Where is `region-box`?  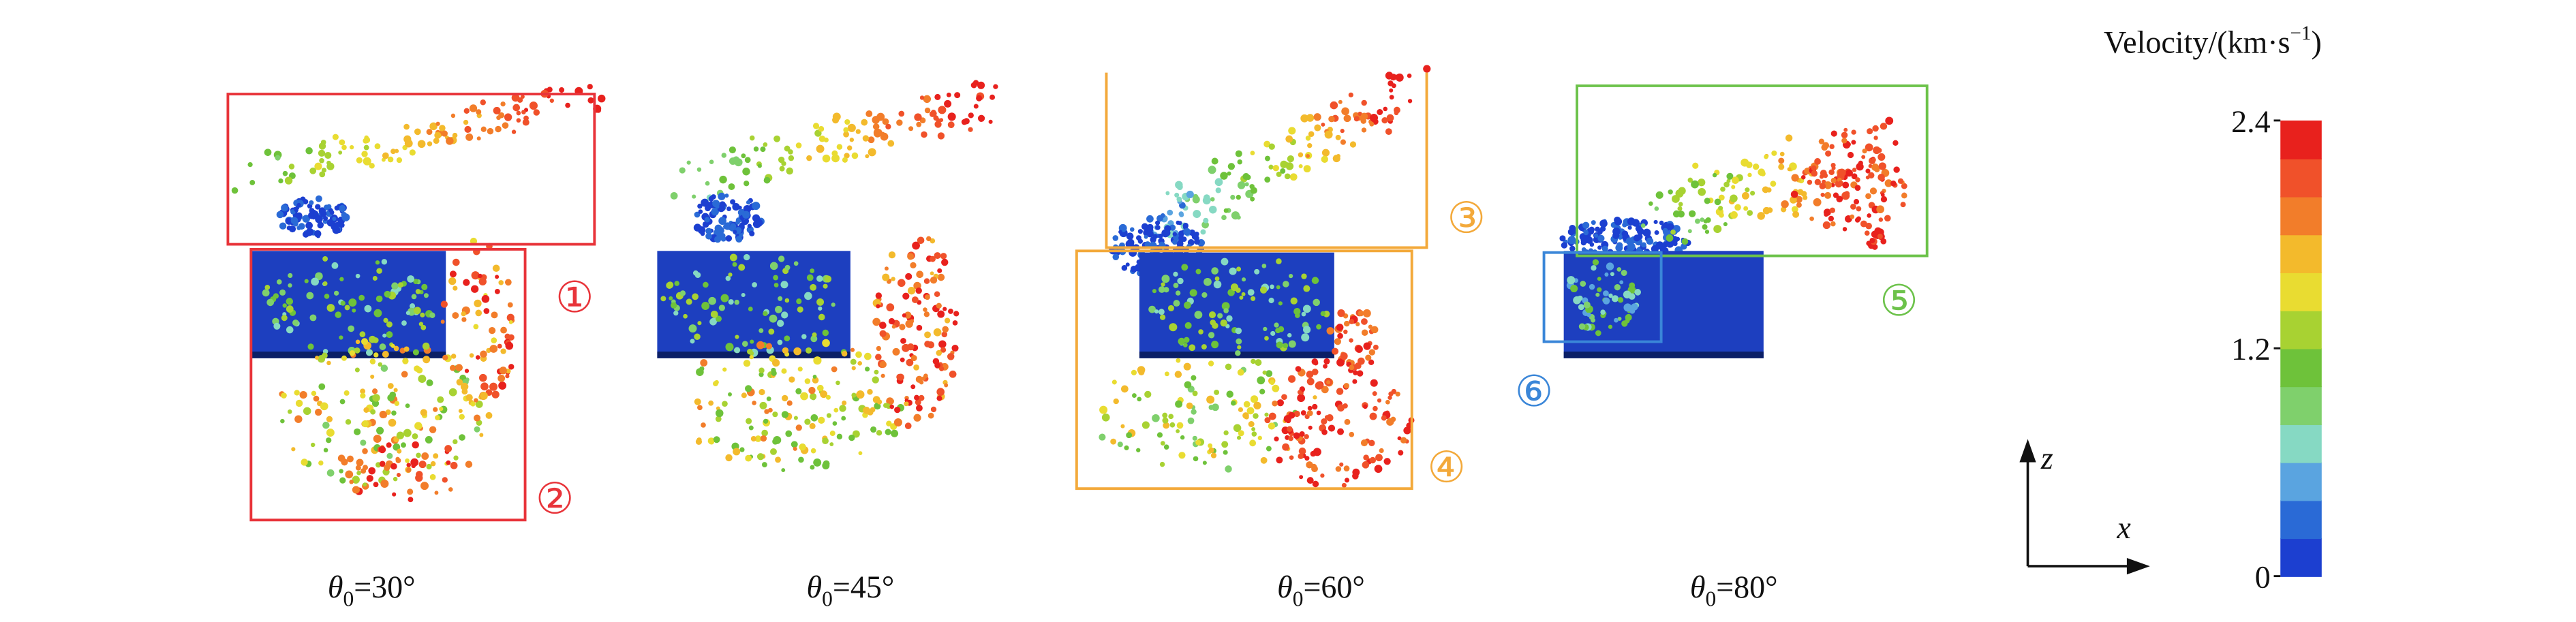 region-box is located at coordinates (1244, 370).